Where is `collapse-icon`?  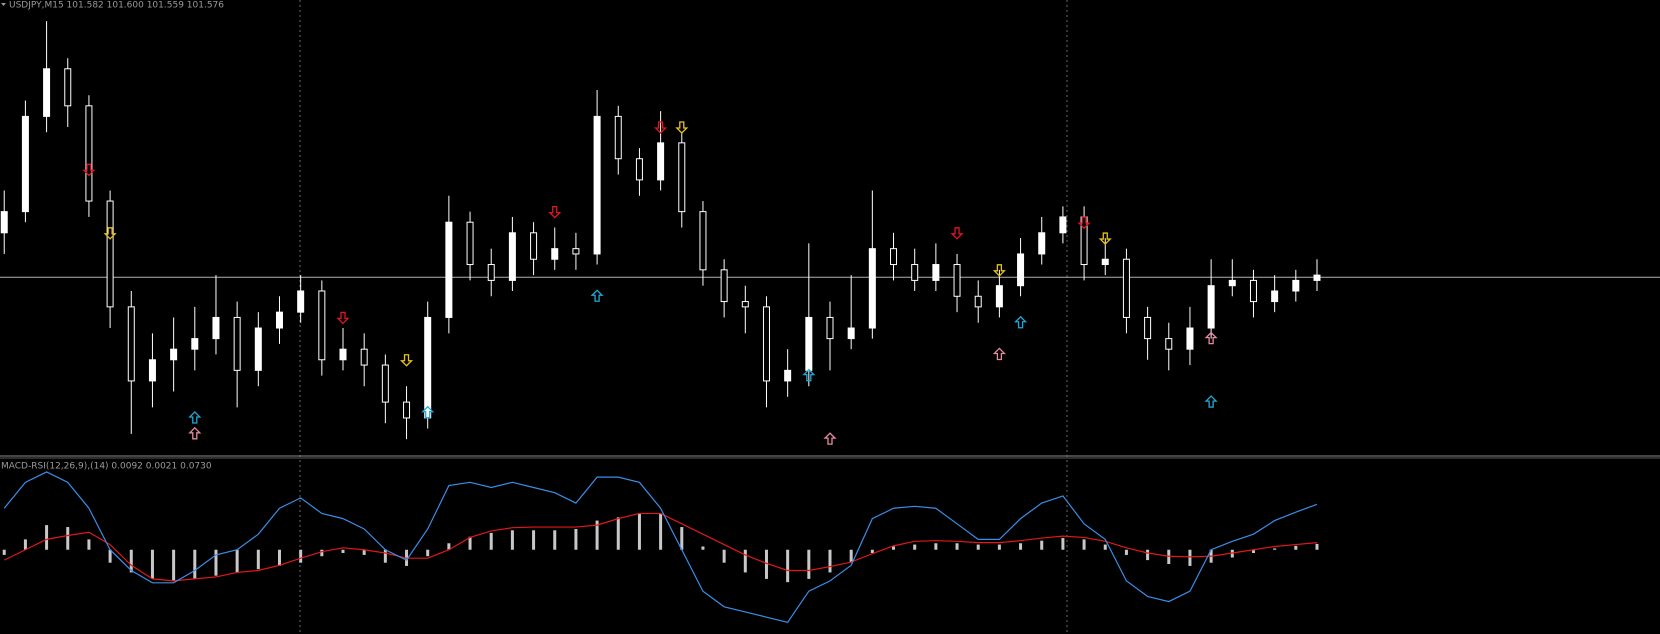
collapse-icon is located at coordinates (3, 4).